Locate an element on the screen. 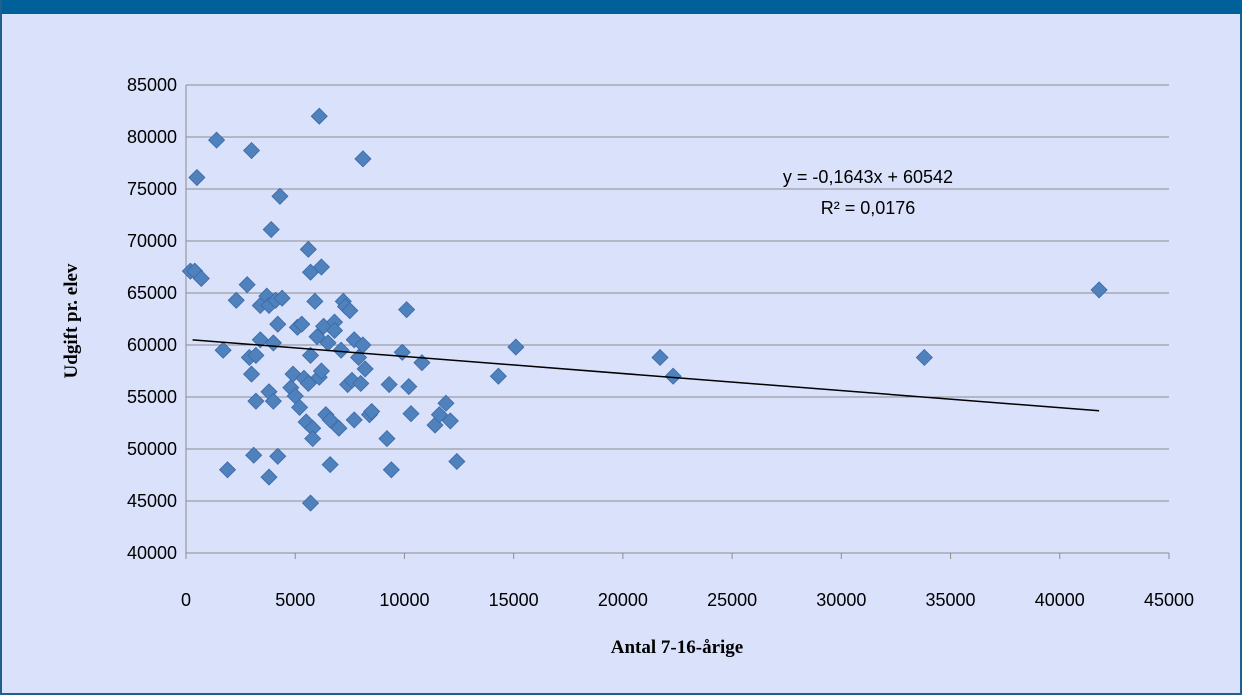  x-tick-label: 30000 is located at coordinates (841, 600).